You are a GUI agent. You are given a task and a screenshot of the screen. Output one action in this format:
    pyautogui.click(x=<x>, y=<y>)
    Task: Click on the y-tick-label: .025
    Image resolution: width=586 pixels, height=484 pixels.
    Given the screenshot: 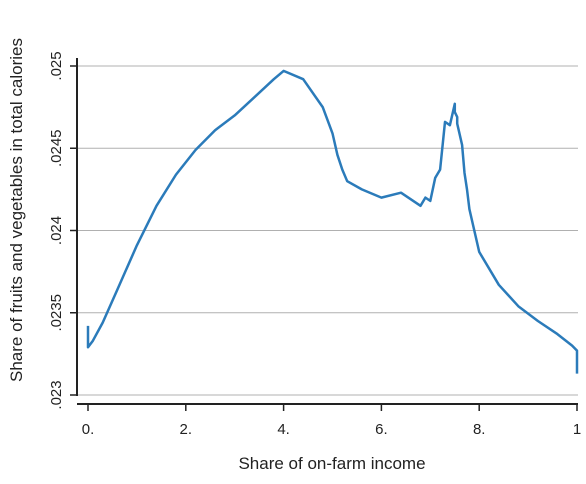 What is the action you would take?
    pyautogui.click(x=56, y=65)
    